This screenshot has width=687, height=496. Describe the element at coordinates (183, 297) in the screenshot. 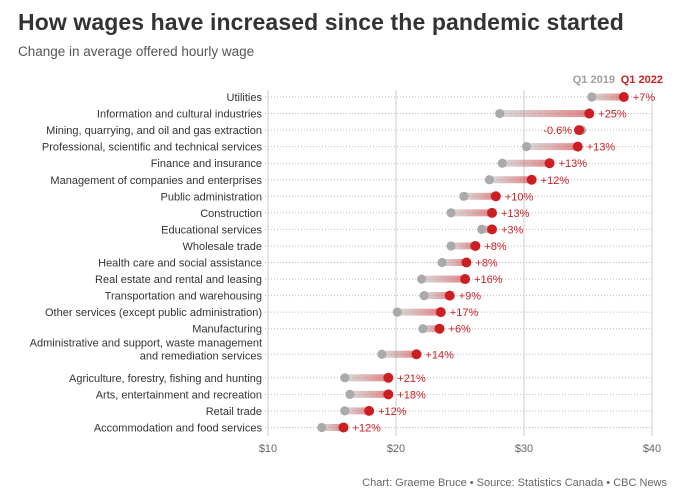

I see `category-label: Transportation and warehousing` at that location.